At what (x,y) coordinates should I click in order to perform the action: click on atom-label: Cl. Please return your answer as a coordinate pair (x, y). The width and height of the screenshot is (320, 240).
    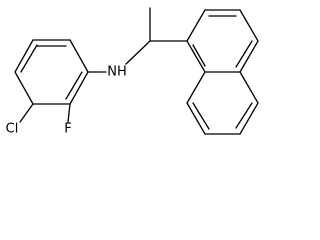
    Looking at the image, I should click on (12, 129).